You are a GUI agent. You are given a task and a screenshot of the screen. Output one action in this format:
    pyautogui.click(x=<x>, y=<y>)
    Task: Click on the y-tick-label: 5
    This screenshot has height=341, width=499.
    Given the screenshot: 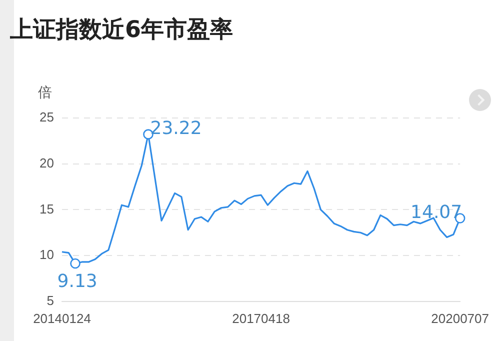 What is the action you would take?
    pyautogui.click(x=50, y=300)
    